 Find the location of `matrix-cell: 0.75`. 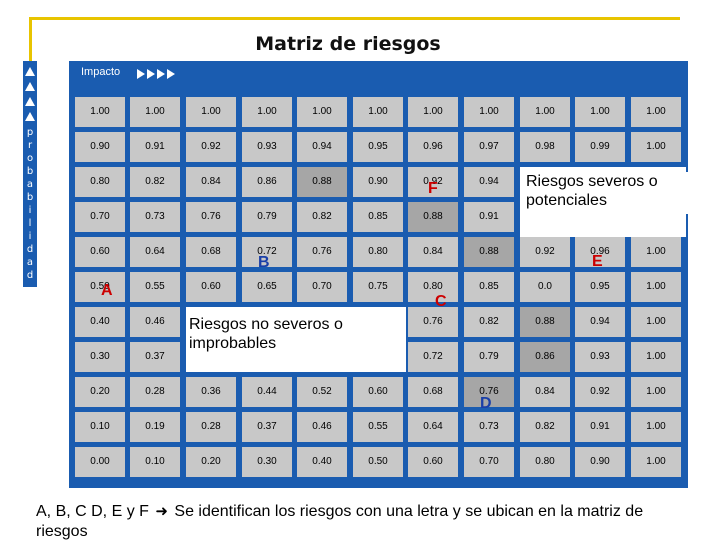

matrix-cell: 0.75 is located at coordinates (378, 287).